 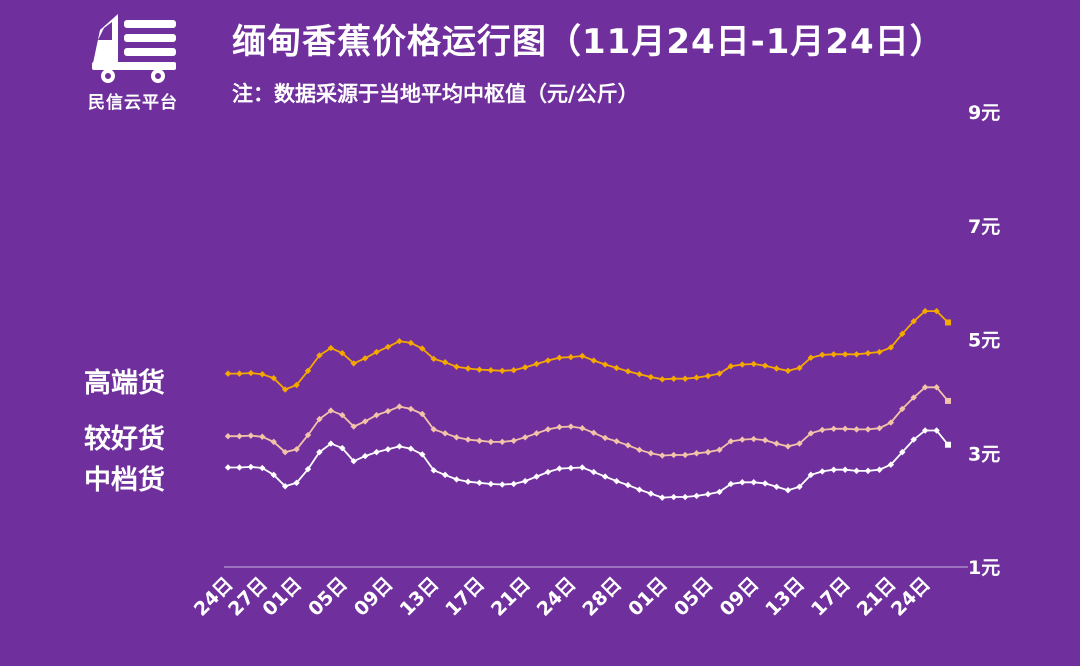 What do you see at coordinates (984, 227) in the screenshot?
I see `y-tick-label: 7元` at bounding box center [984, 227].